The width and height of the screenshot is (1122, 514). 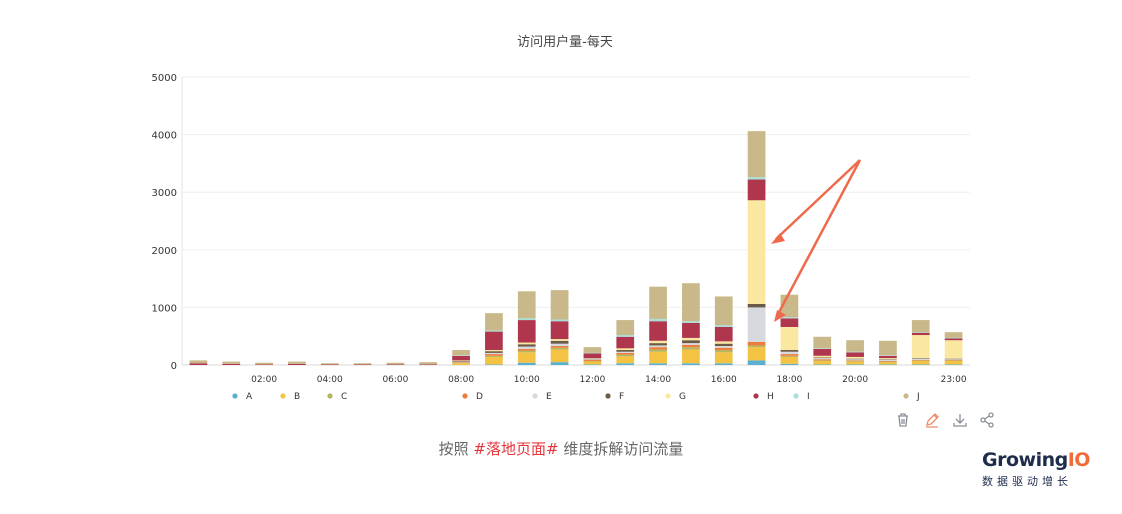 What do you see at coordinates (516, 449) in the screenshot?
I see `caption-highlight: #落地页面#` at bounding box center [516, 449].